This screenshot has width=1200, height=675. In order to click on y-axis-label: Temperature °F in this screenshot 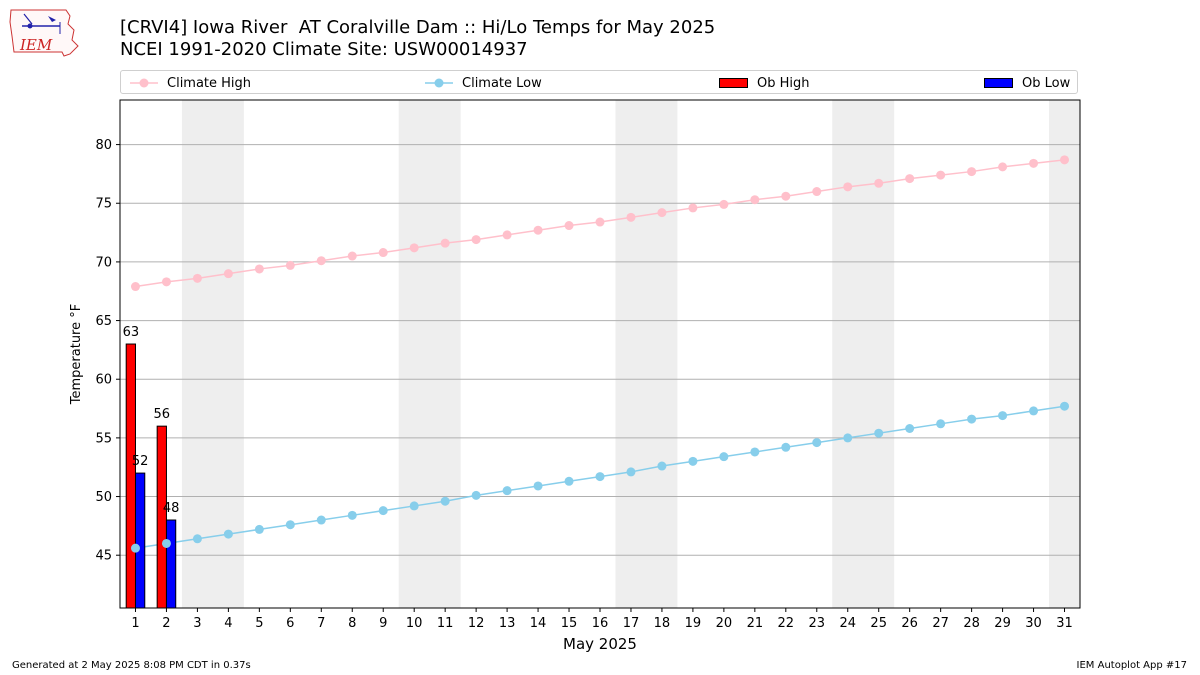, I will do `click(76, 354)`.